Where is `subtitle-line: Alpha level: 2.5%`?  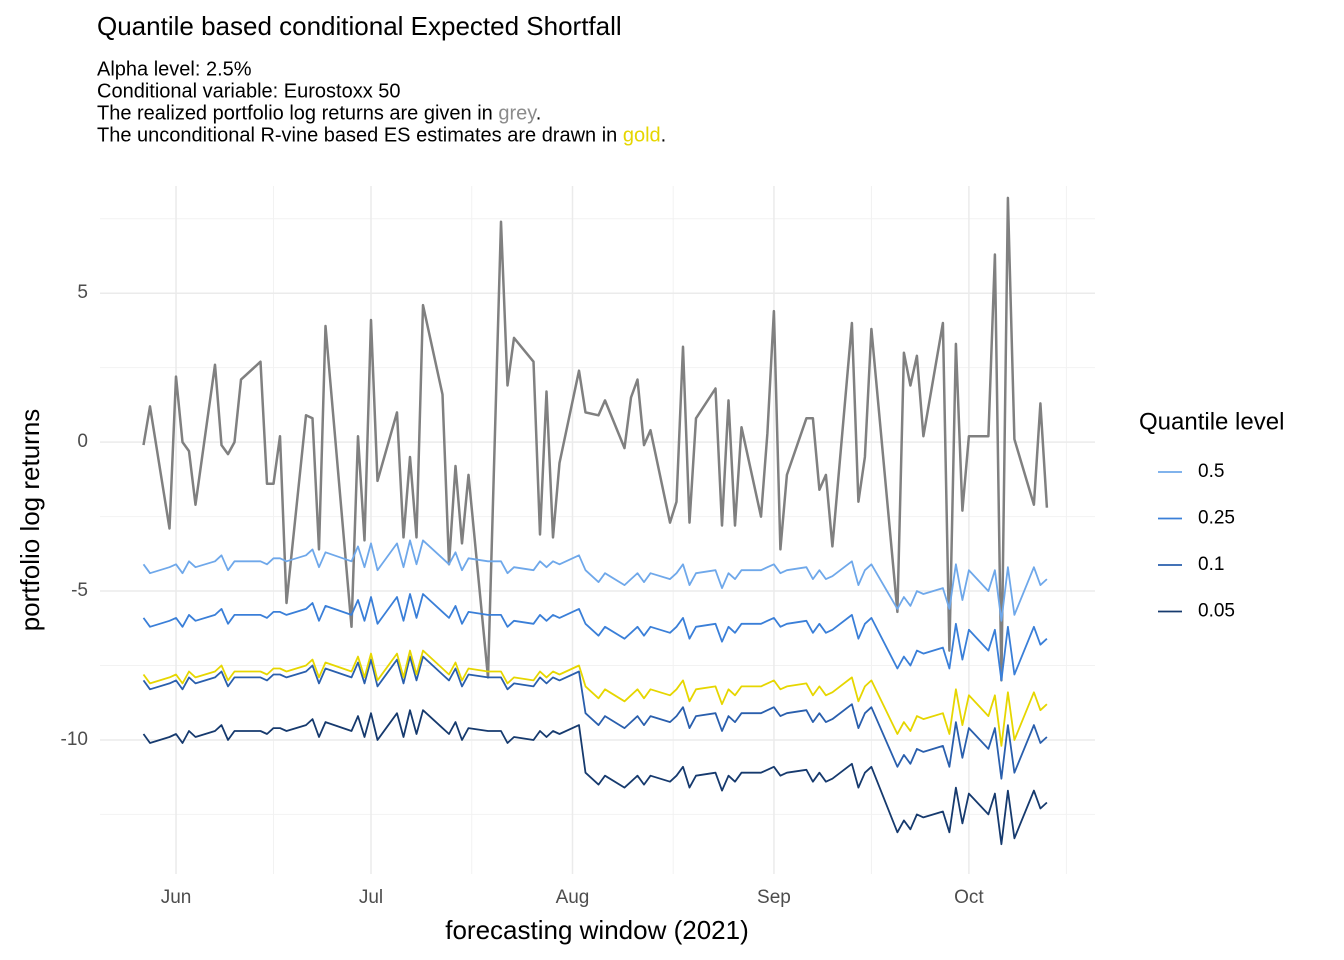 subtitle-line: Alpha level: 2.5% is located at coordinates (174, 69).